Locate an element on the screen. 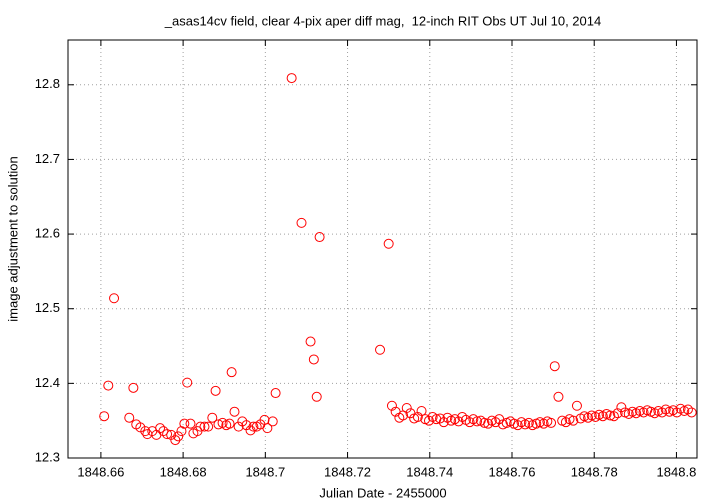 The width and height of the screenshot is (720, 504). x-axis-label: Julian Date - 2455000 is located at coordinates (382, 492).